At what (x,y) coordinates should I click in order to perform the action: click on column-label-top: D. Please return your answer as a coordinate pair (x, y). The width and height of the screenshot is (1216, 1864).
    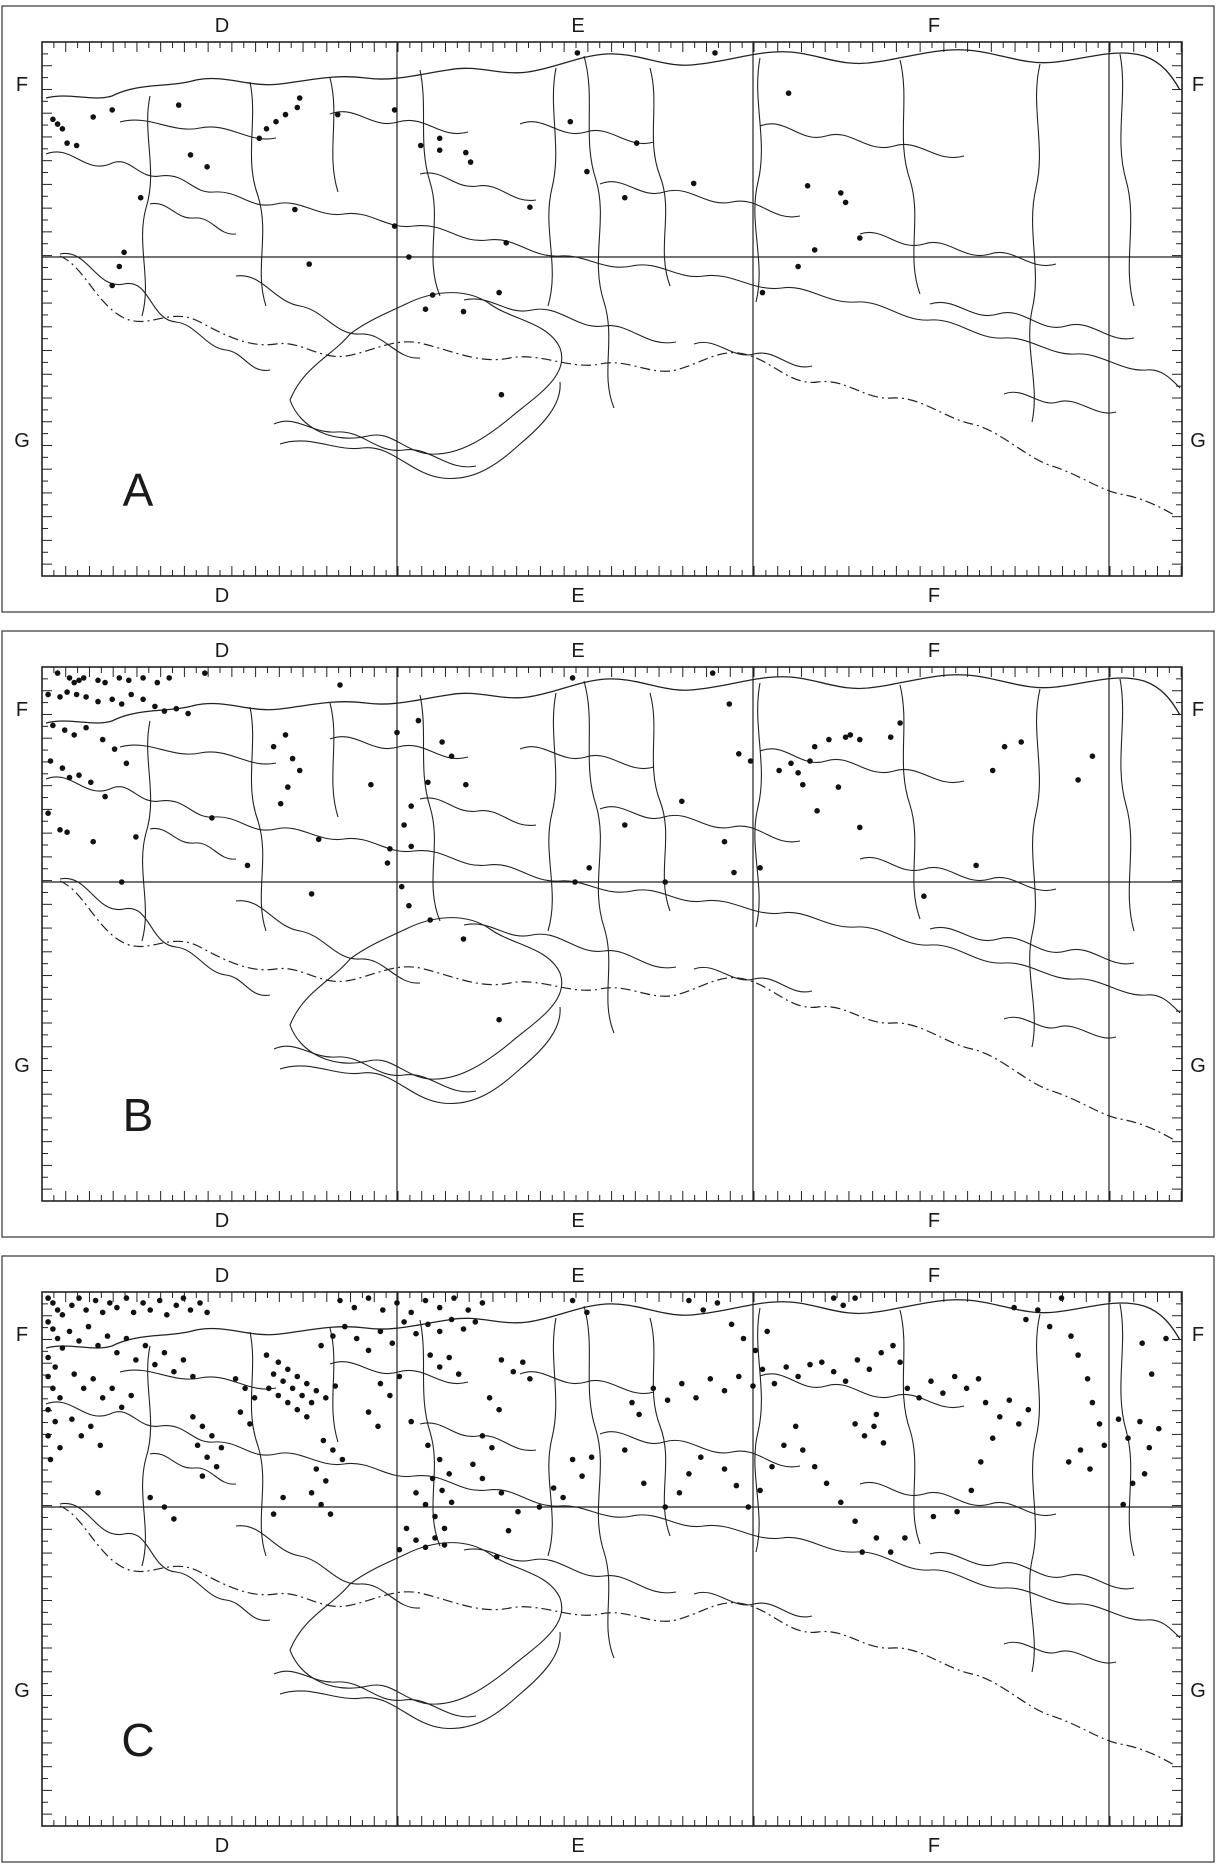
    Looking at the image, I should click on (222, 26).